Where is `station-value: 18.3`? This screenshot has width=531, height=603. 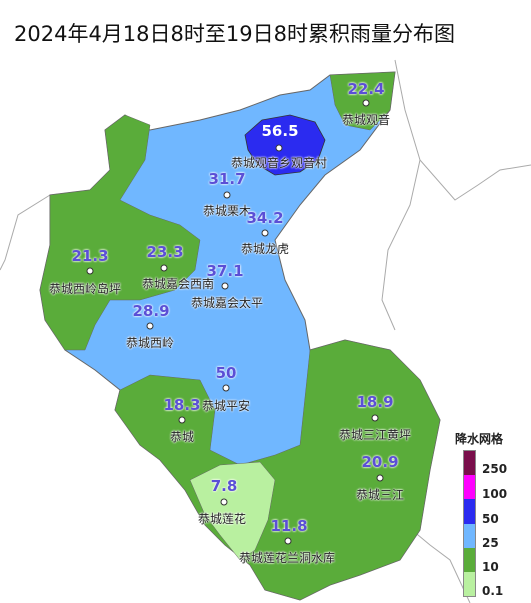 station-value: 18.3 is located at coordinates (182, 405).